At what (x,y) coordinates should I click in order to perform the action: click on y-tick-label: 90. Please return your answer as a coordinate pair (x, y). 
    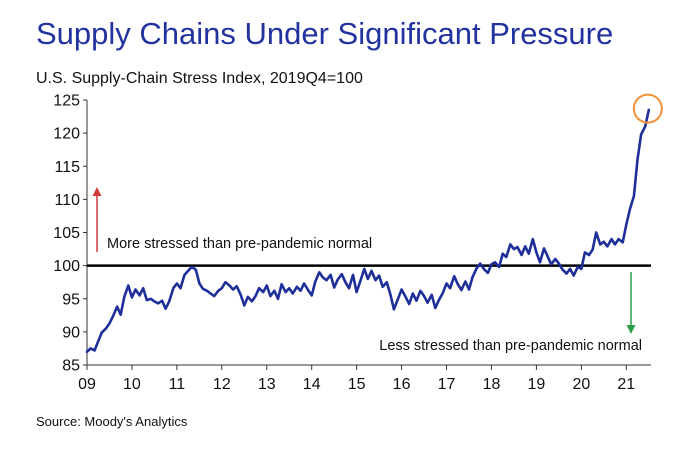
    Looking at the image, I should click on (71, 332).